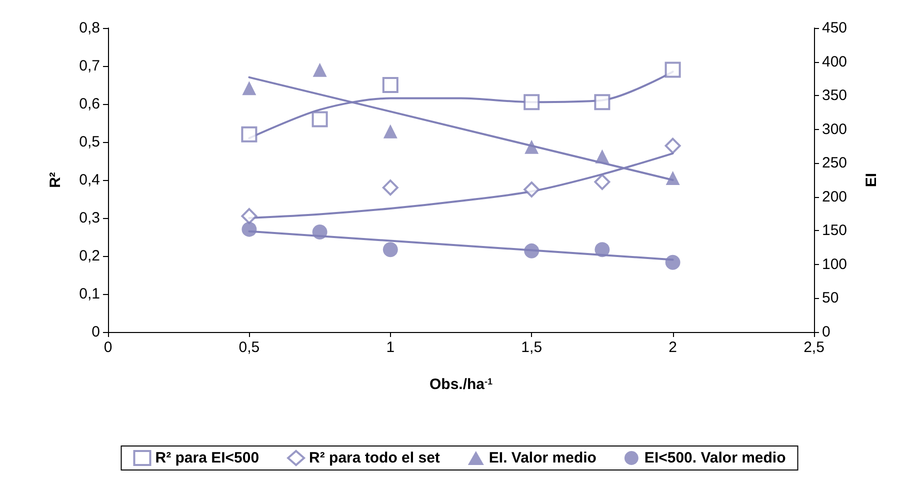 This screenshot has width=919, height=482. What do you see at coordinates (531, 347) in the screenshot?
I see `x-tick-label: 1,5` at bounding box center [531, 347].